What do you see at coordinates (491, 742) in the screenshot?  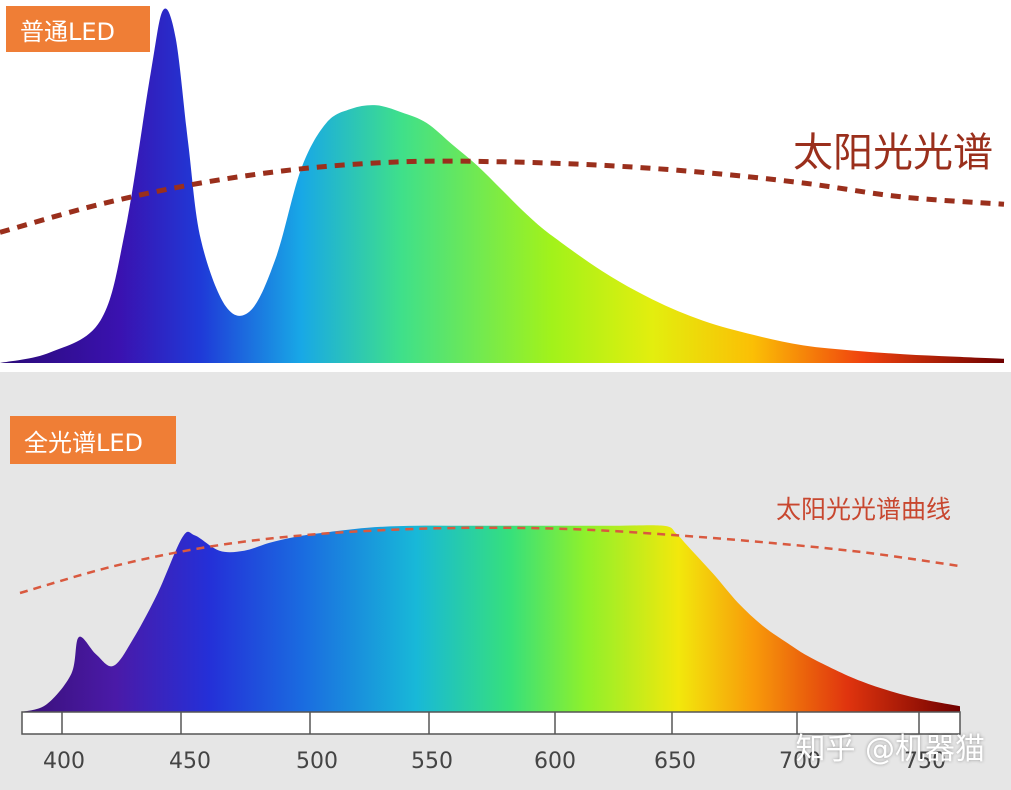 I see `x-axis: 400 450 500 550 600 650 700 750` at bounding box center [491, 742].